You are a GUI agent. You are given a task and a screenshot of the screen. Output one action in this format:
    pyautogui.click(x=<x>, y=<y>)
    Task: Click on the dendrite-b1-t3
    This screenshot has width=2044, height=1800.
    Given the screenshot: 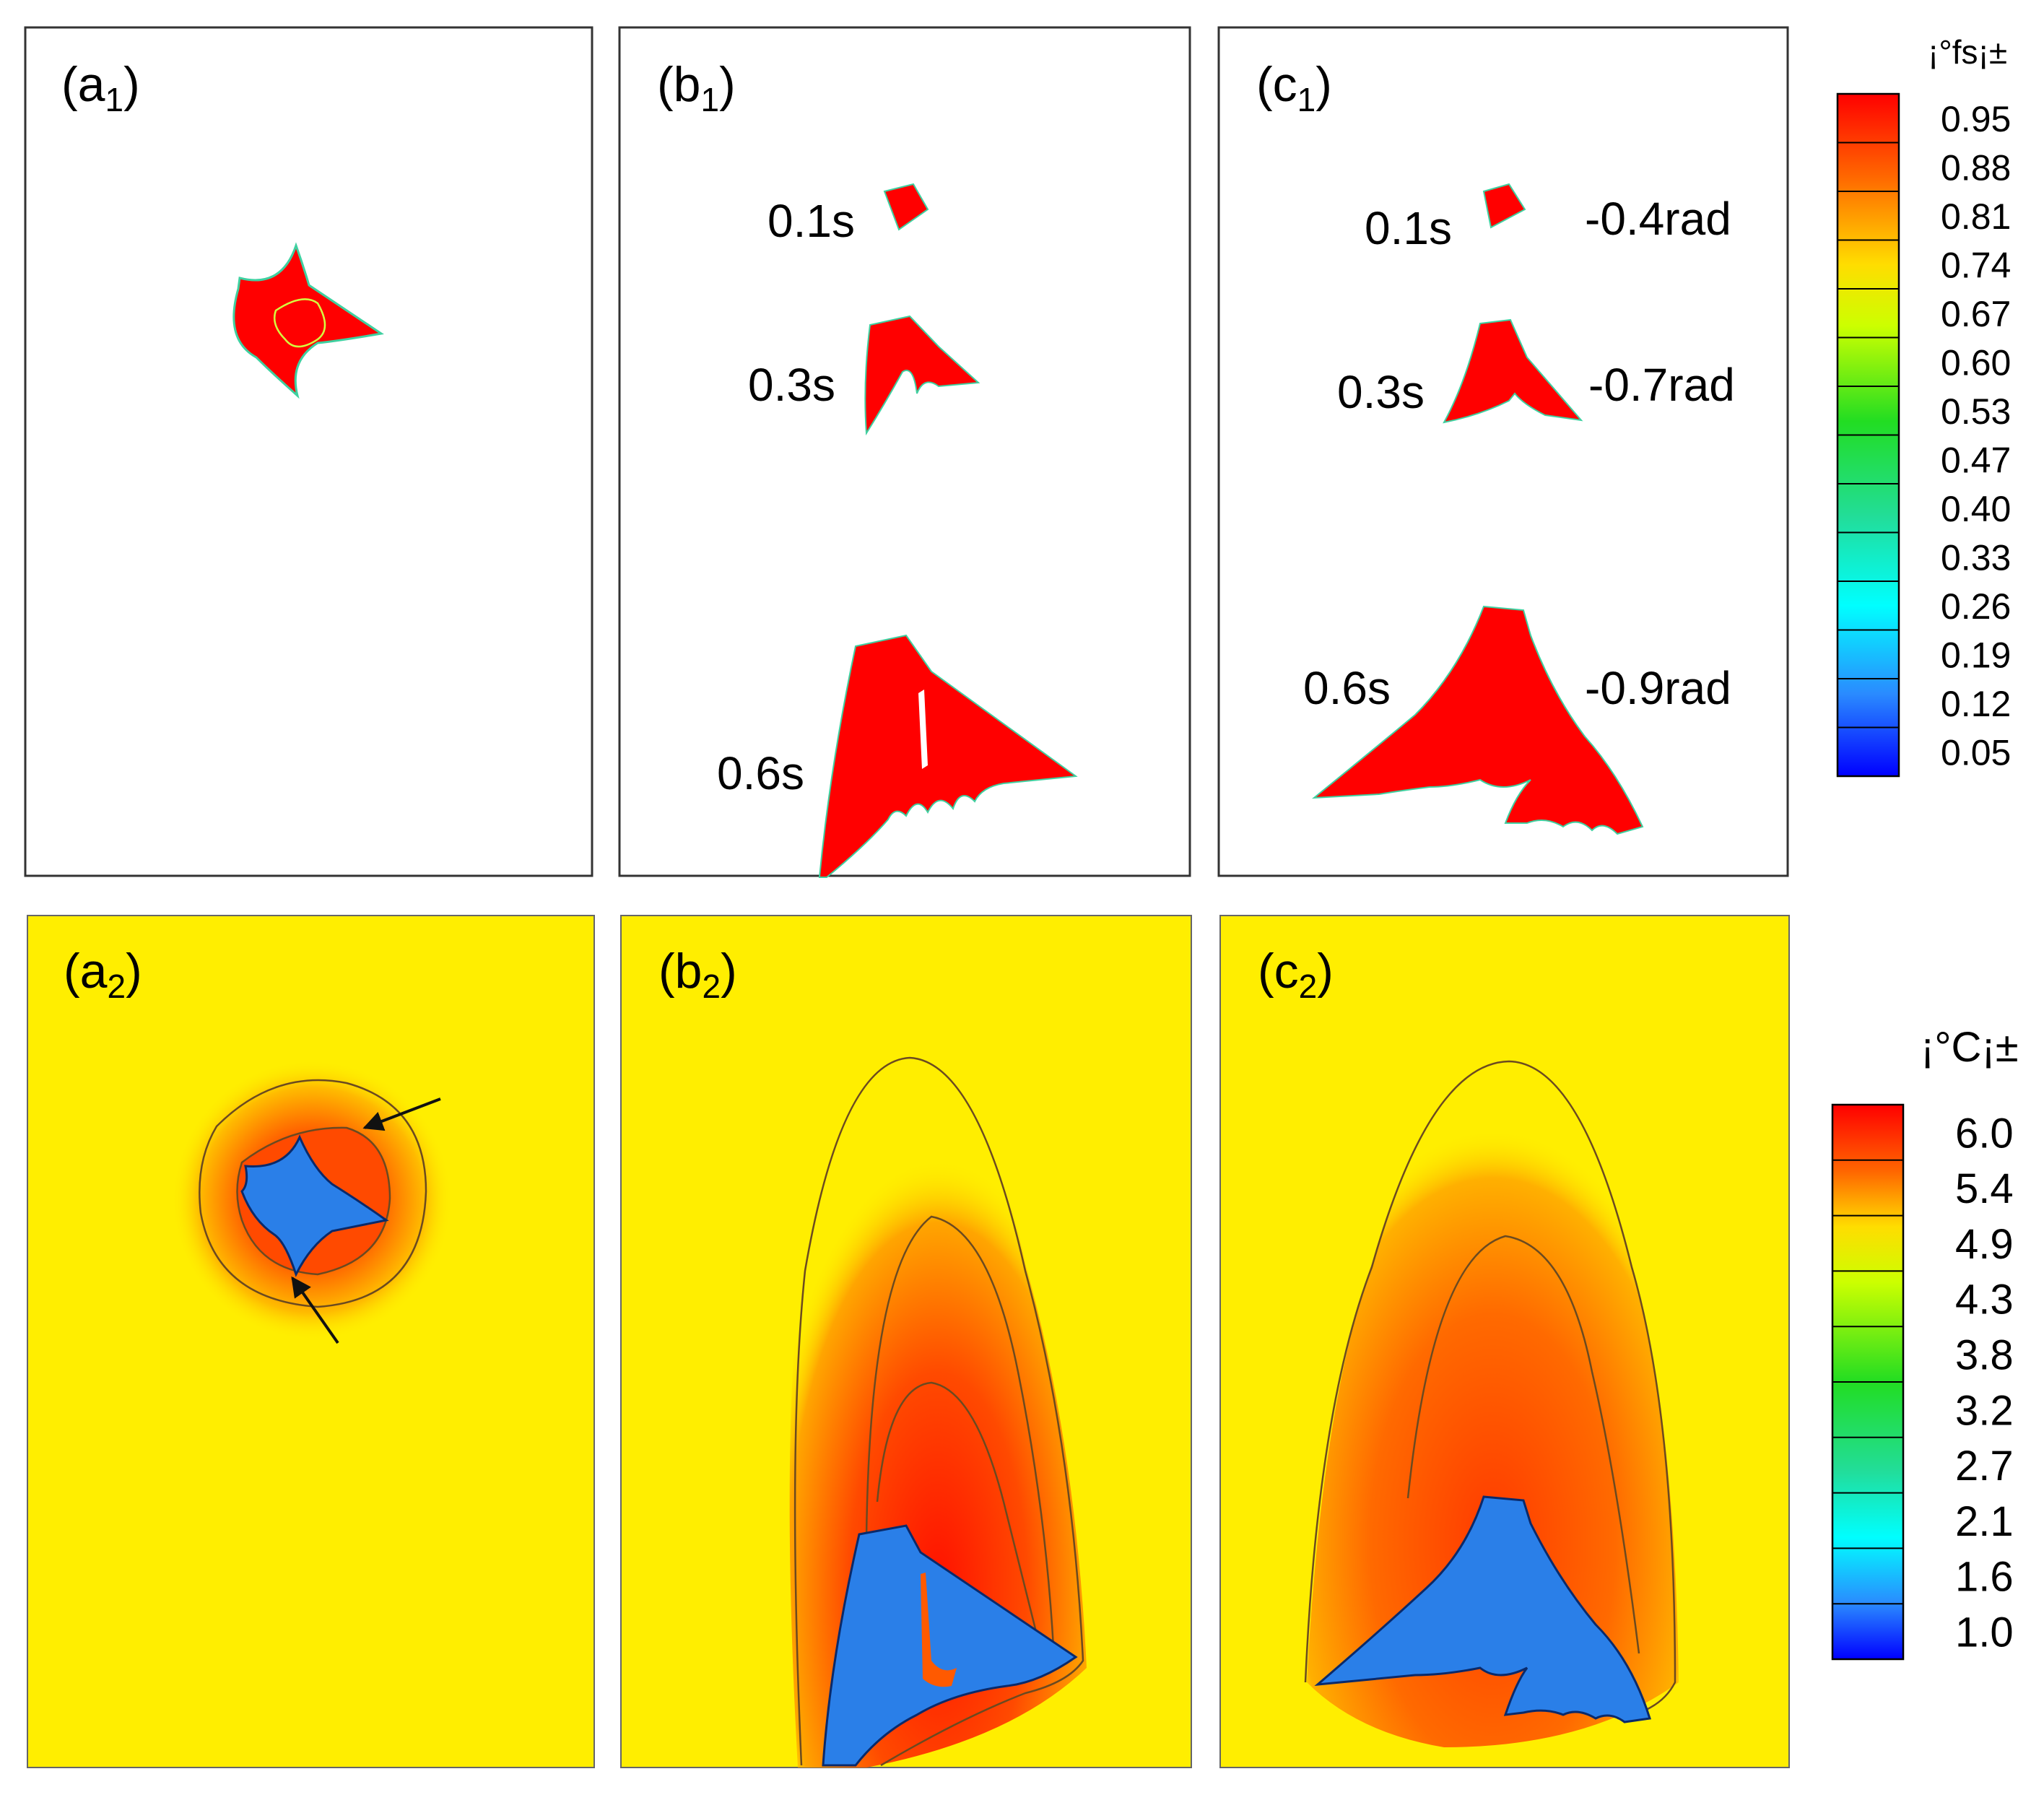 What is the action you would take?
    pyautogui.click(x=948, y=756)
    